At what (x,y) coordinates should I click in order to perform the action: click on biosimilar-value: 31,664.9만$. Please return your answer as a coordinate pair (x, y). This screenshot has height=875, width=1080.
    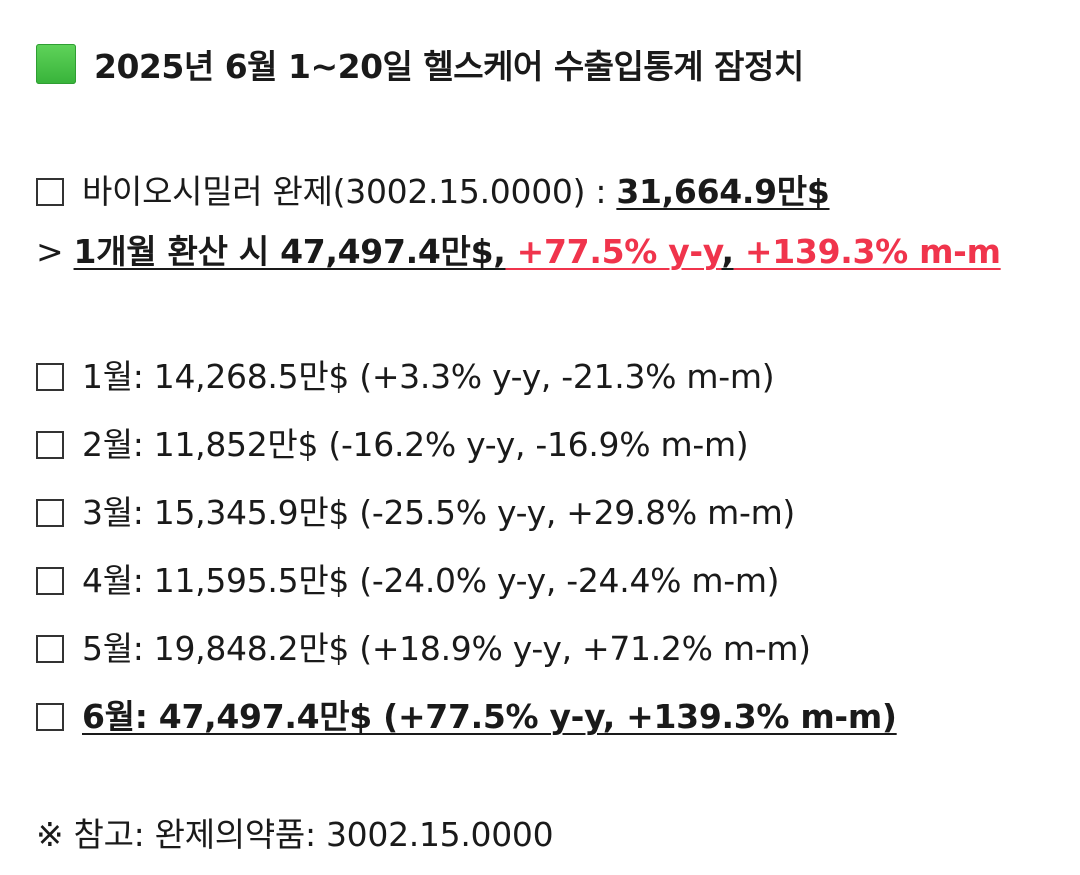
    Looking at the image, I should click on (723, 191).